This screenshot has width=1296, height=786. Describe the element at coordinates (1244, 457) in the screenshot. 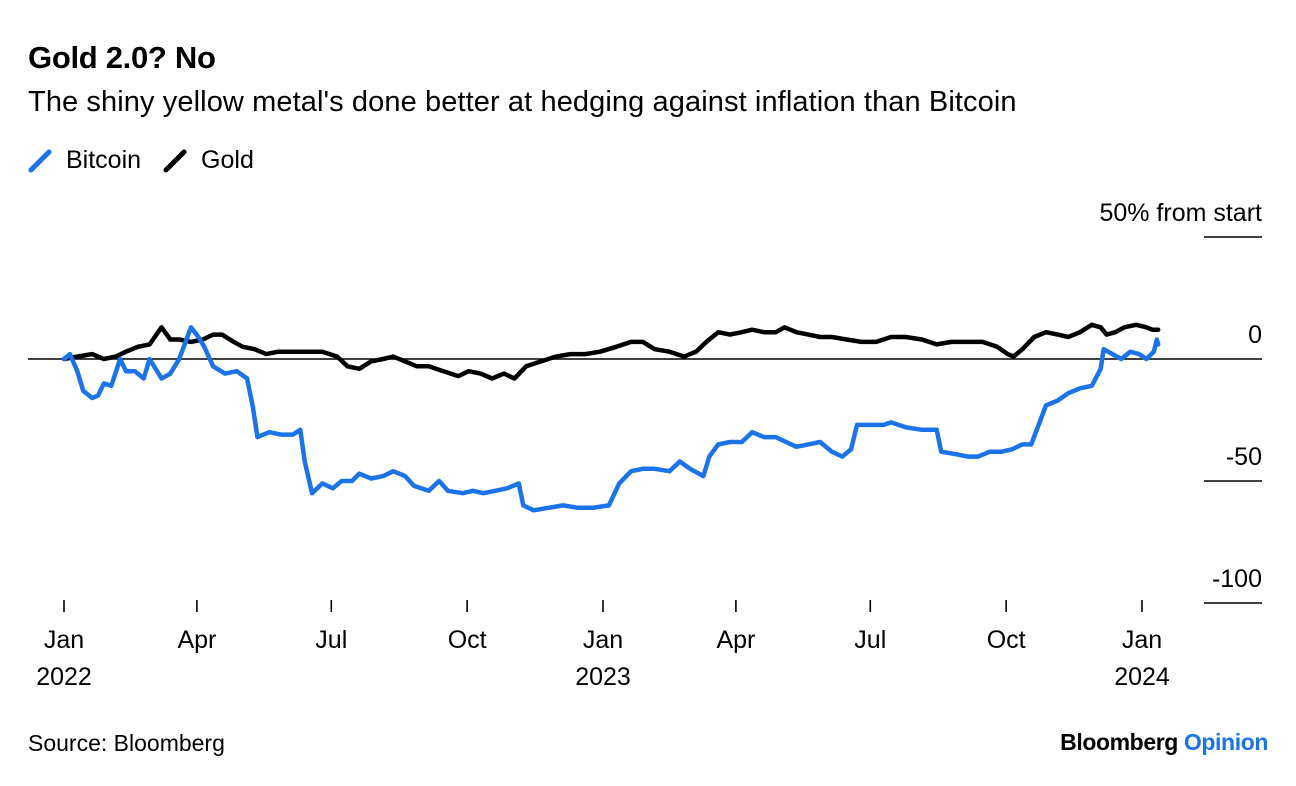

I see `y-tick-label: -50` at that location.